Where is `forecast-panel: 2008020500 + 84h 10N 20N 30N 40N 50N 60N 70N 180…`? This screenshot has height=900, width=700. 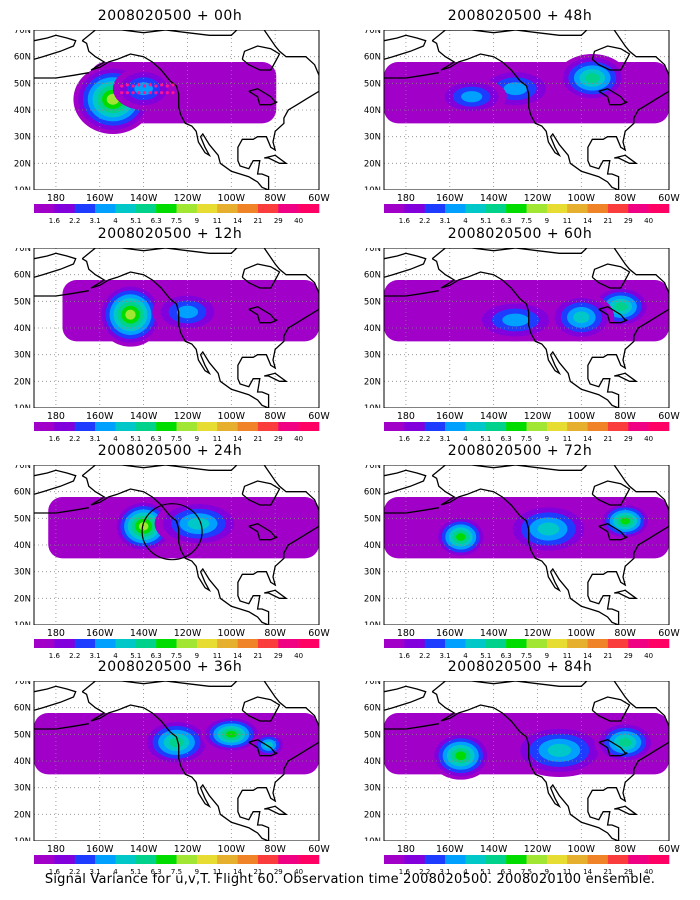 forecast-panel: 2008020500 + 84h 10N 20N 30N 40N 50N 60N 70N 180… is located at coordinates (520, 770).